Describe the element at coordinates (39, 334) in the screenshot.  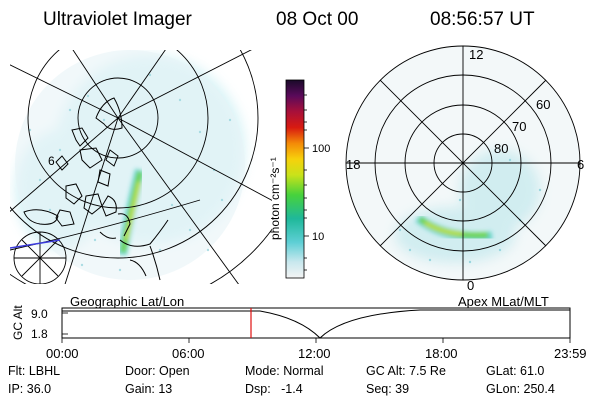
I see `alt-tick-low: 1.8` at that location.